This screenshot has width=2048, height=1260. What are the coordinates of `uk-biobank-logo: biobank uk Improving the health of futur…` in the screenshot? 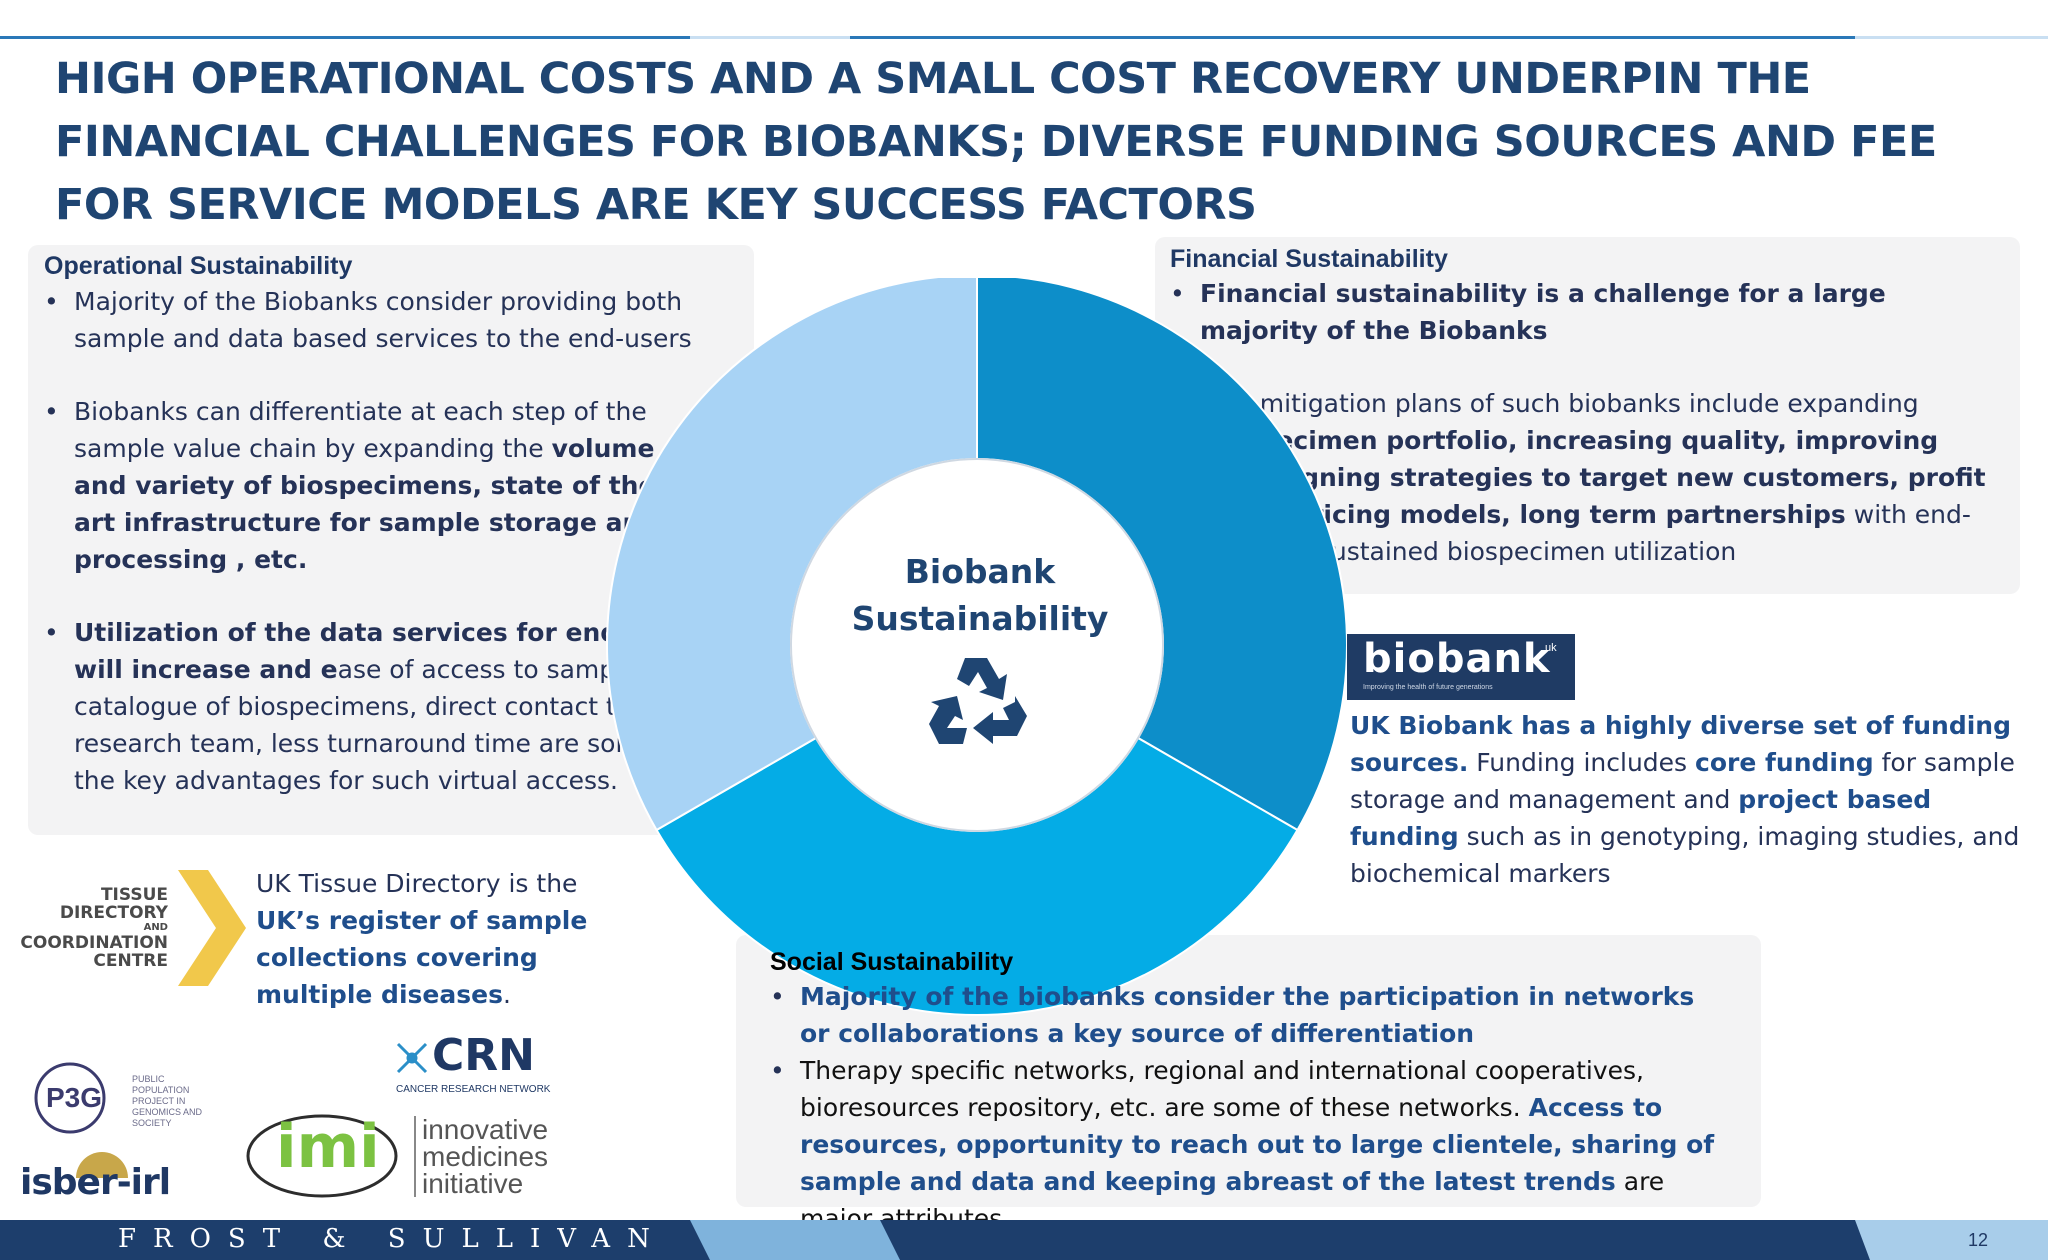 It's located at (1461, 667).